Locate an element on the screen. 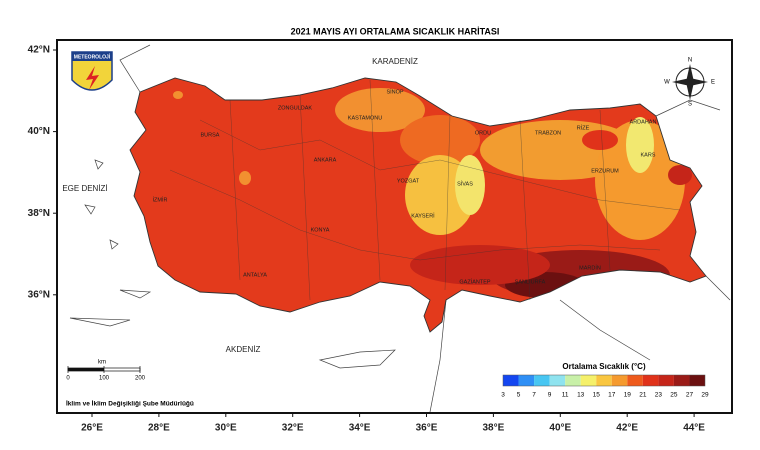 The height and width of the screenshot is (450, 760). legend-tick-label: 19 is located at coordinates (628, 395).